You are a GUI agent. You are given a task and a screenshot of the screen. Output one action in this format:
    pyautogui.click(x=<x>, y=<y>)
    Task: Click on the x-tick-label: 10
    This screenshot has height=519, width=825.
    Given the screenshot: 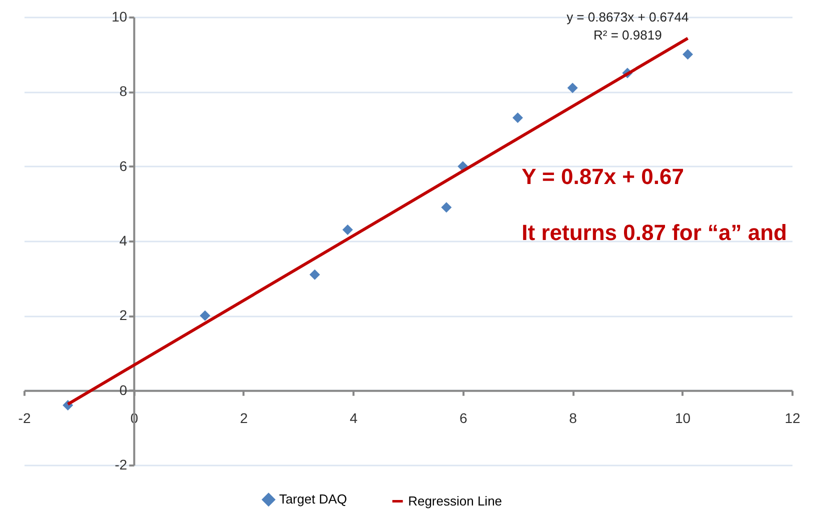 What is the action you would take?
    pyautogui.click(x=682, y=418)
    